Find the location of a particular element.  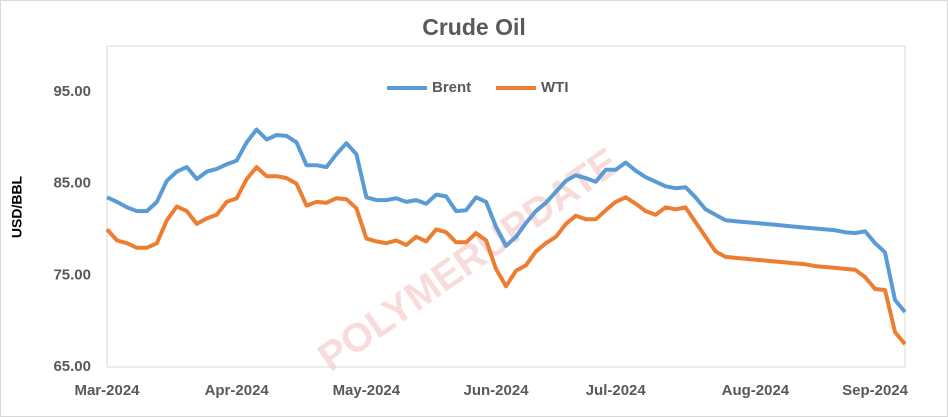

y-tick-label: 95.00 is located at coordinates (72, 91).